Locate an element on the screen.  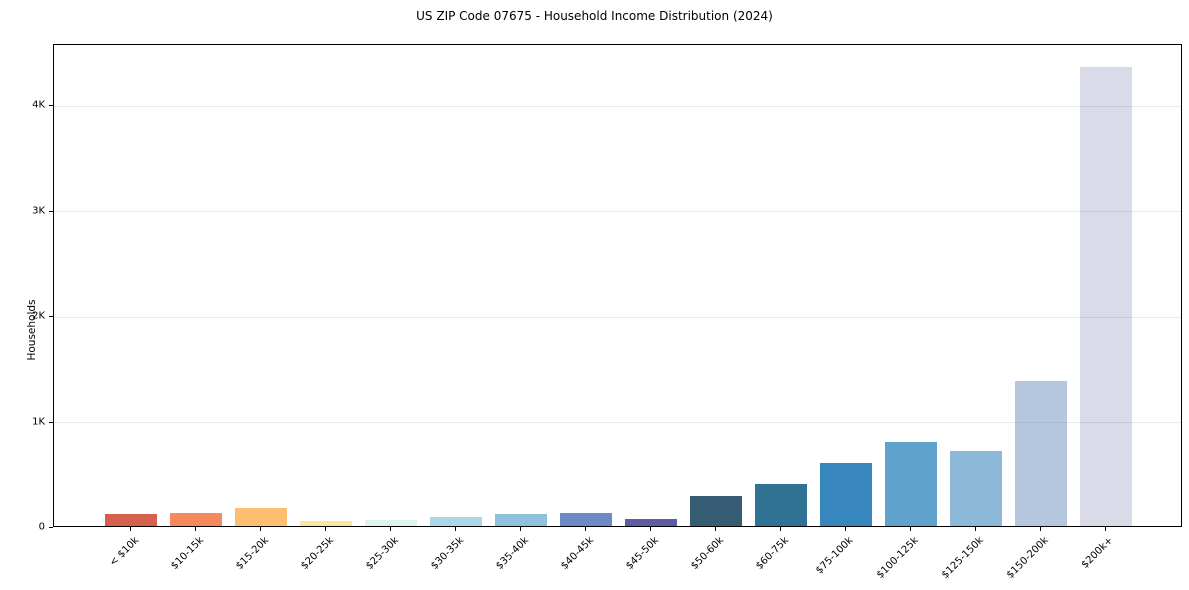
x-tick-label: $25-30k is located at coordinates (382, 553).